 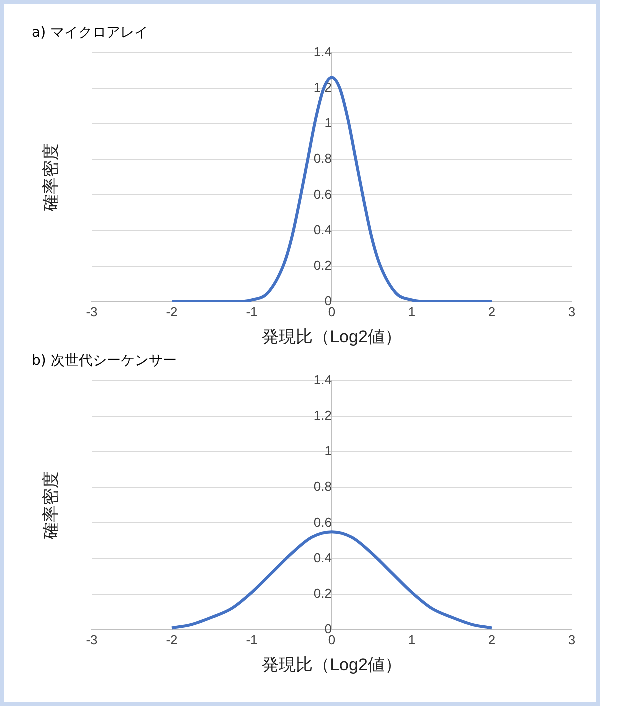 What do you see at coordinates (105, 361) in the screenshot?
I see `chart-title: b) 次世代シーケンサー` at bounding box center [105, 361].